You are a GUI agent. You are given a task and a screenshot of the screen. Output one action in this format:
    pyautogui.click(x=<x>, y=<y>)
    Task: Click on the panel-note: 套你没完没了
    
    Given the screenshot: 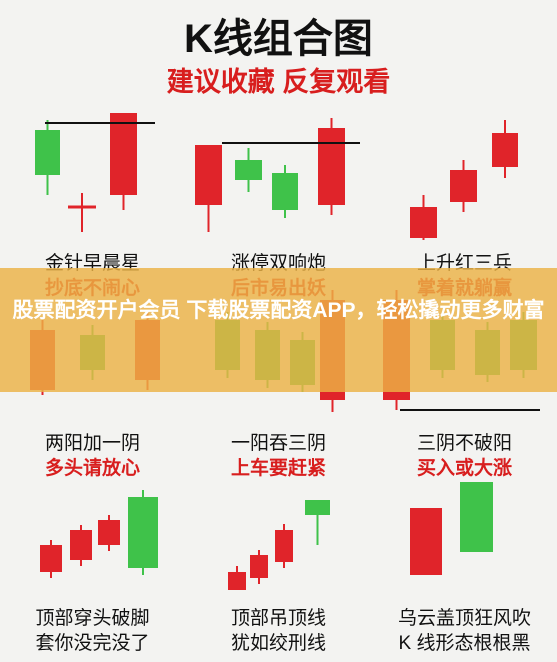 What is the action you would take?
    pyautogui.click(x=92, y=643)
    